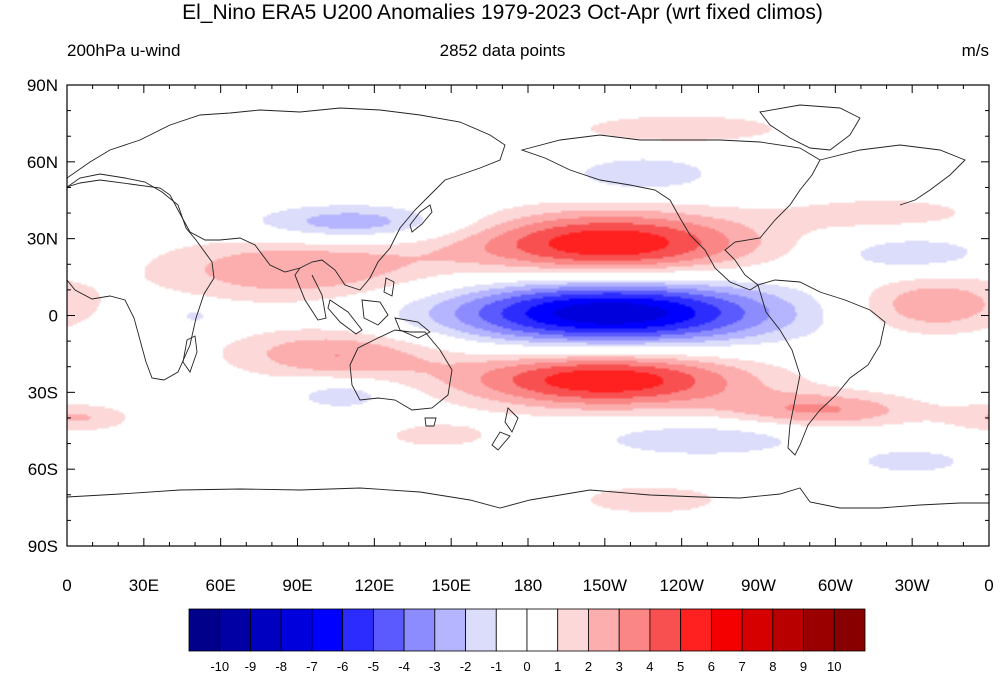 Image resolution: width=1005 pixels, height=676 pixels. Describe the element at coordinates (502, 50) in the screenshot. I see `data-points-label: 2852 data points` at that location.